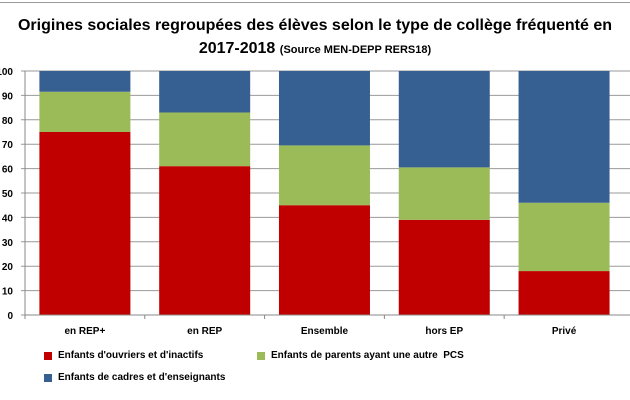 The width and height of the screenshot is (630, 400). Describe the element at coordinates (84, 331) in the screenshot. I see `x-tick-label: en REP+` at that location.